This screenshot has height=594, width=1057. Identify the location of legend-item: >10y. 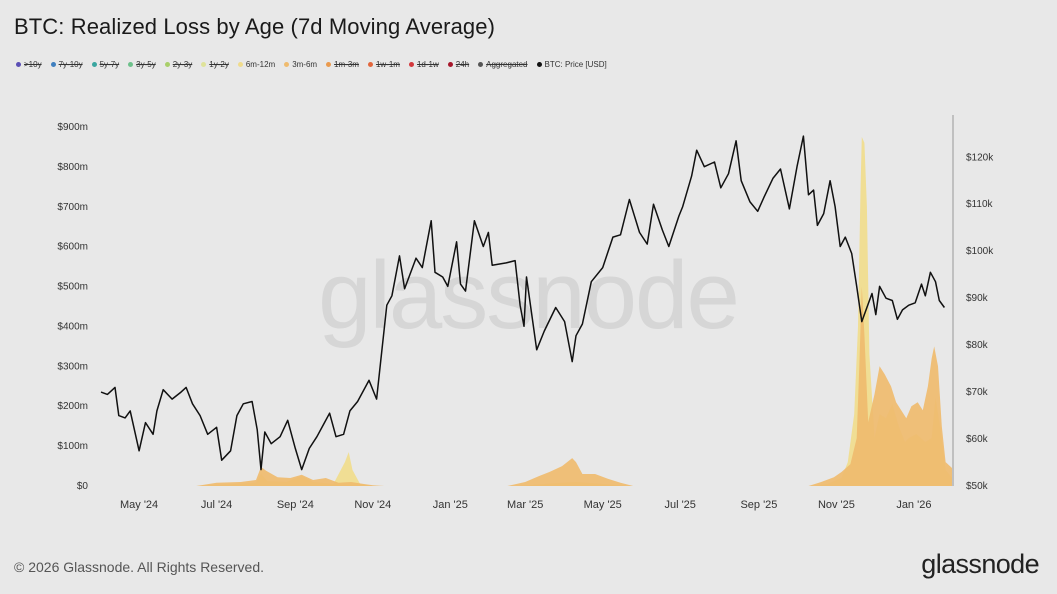
(29, 64).